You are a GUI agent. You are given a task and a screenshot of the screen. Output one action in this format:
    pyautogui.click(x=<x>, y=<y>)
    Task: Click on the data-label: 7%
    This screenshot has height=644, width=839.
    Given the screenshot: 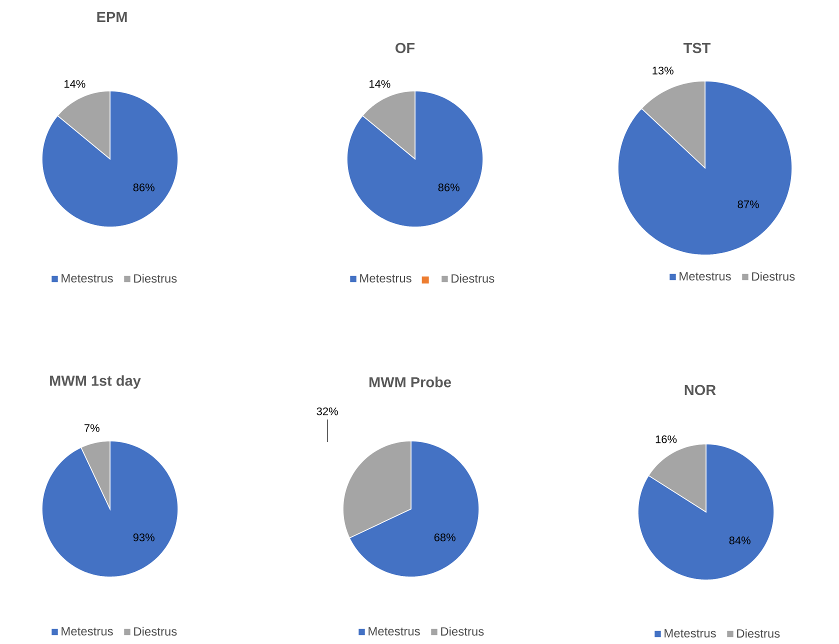 What is the action you would take?
    pyautogui.click(x=92, y=428)
    